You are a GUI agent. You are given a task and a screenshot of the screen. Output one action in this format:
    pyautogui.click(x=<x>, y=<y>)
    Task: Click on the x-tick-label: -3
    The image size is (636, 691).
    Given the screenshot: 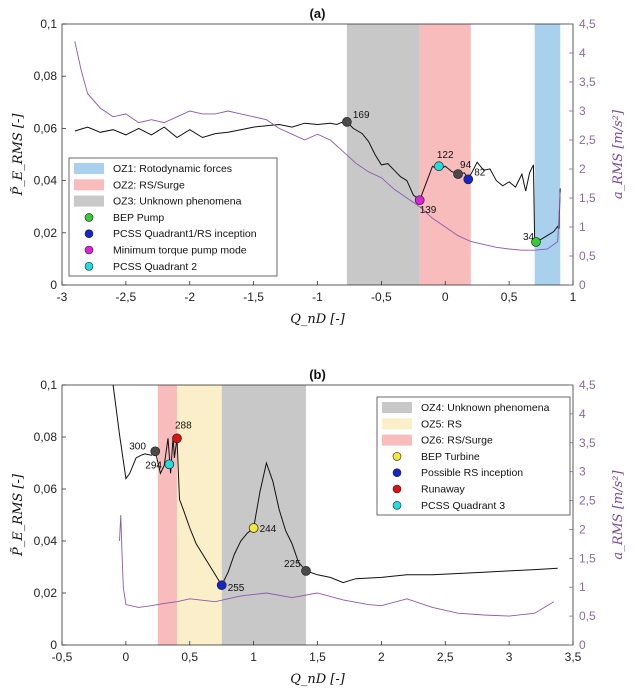 What is the action you would take?
    pyautogui.click(x=62, y=297)
    